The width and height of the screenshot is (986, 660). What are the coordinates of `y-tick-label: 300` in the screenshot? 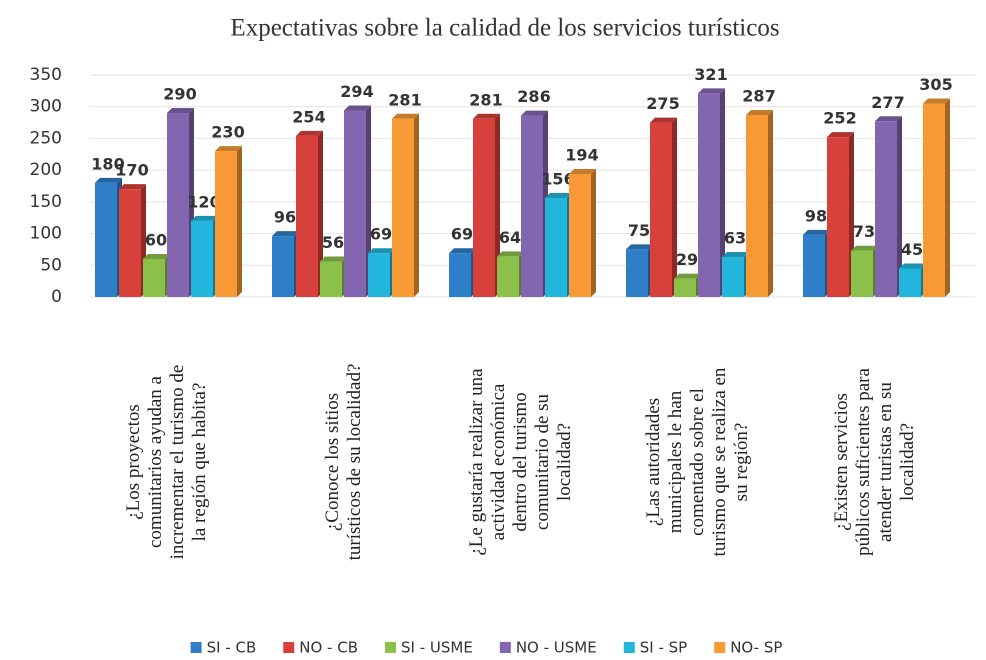 It's located at (46, 107).